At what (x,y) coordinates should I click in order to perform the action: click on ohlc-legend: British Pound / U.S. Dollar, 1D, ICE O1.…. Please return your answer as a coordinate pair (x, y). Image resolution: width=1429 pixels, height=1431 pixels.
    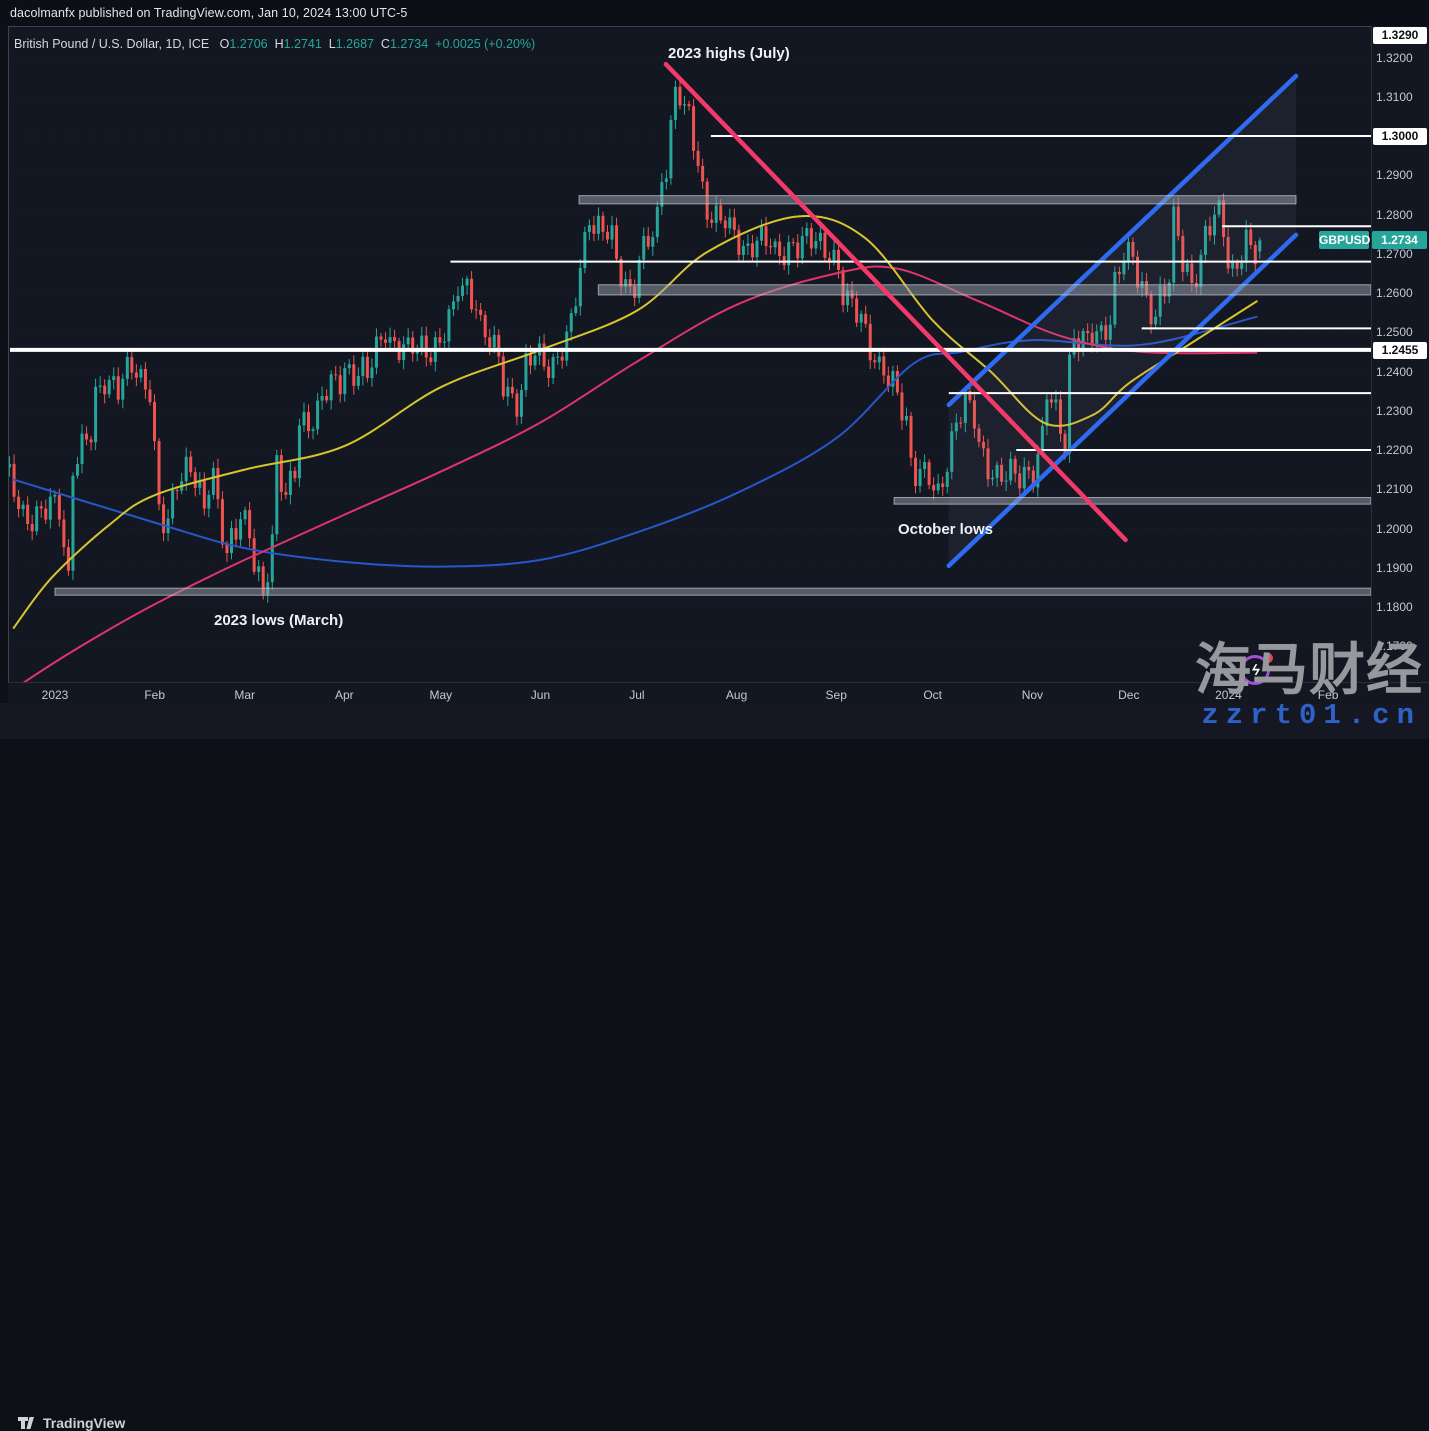
    Looking at the image, I should click on (274, 44).